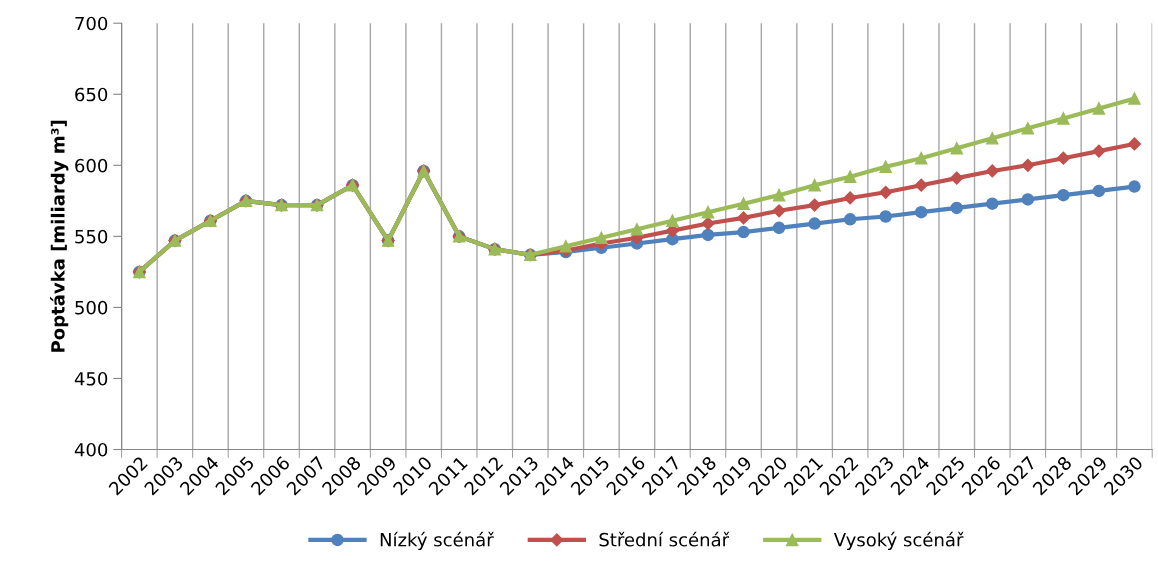 This screenshot has width=1158, height=580. I want to click on legend-label: Nízký scénář, so click(437, 541).